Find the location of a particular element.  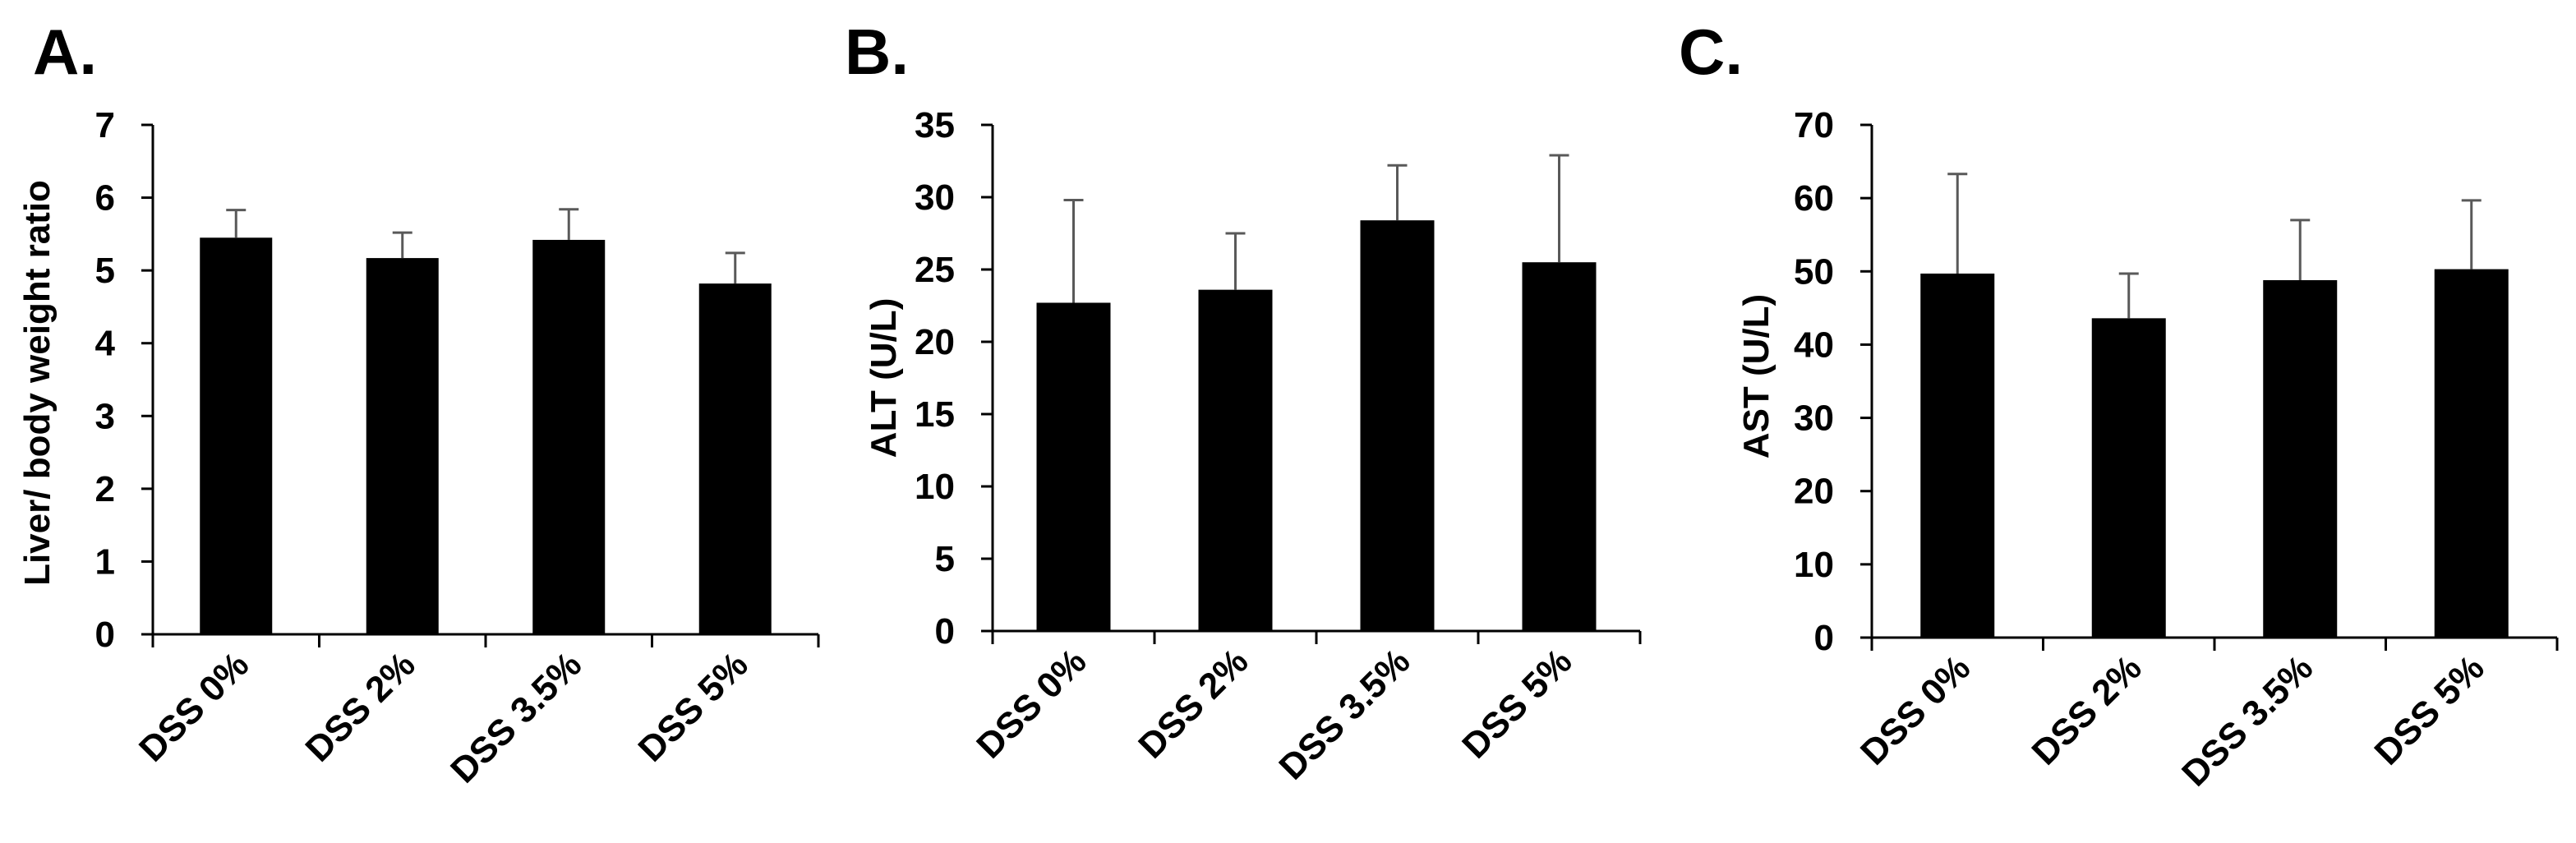

panel-letter: A. is located at coordinates (65, 52).